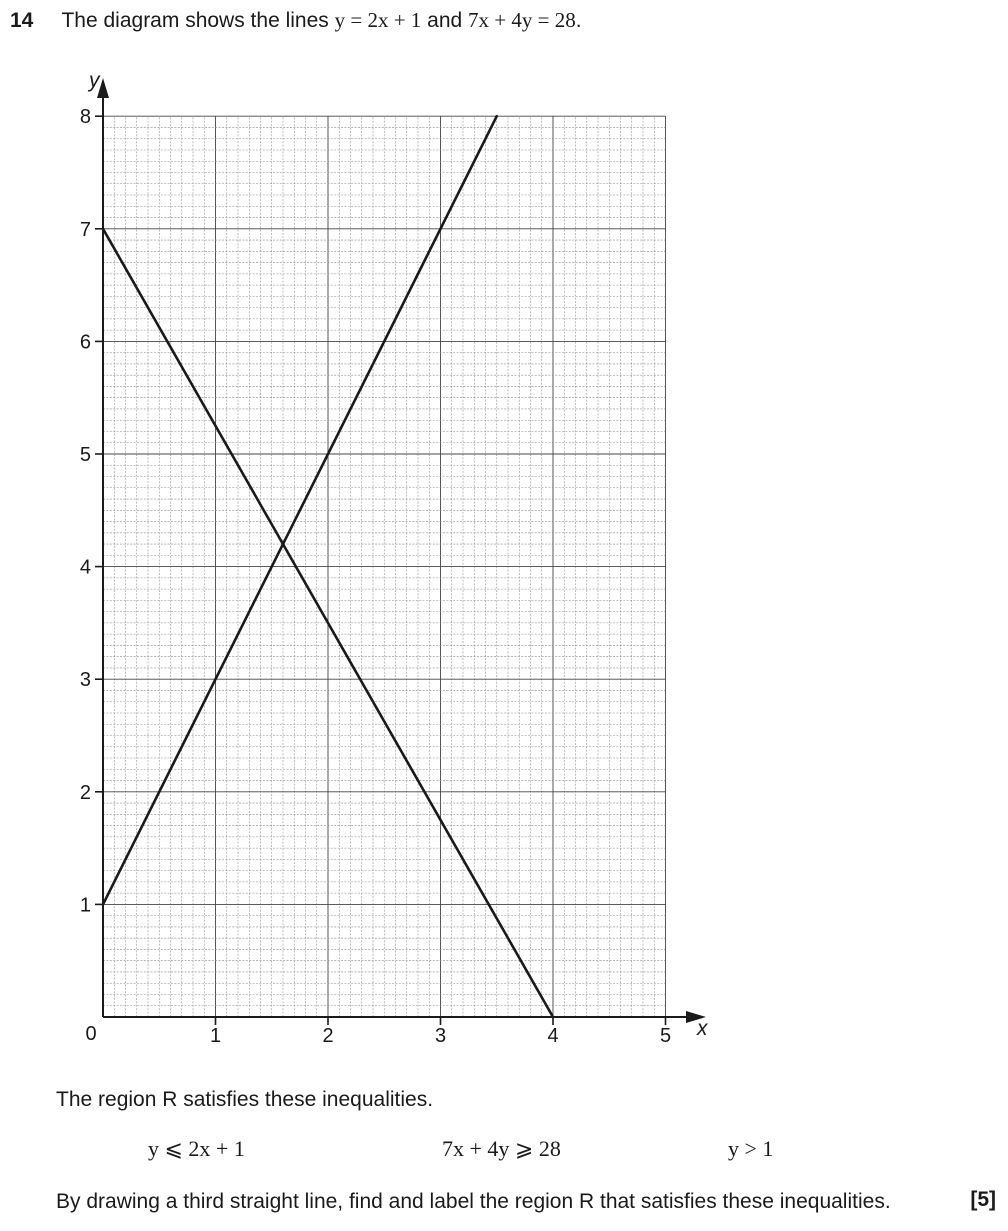 Image resolution: width=1008 pixels, height=1231 pixels. I want to click on inequality-2: 7x + 4y ⩾ 28, so click(501, 1148).